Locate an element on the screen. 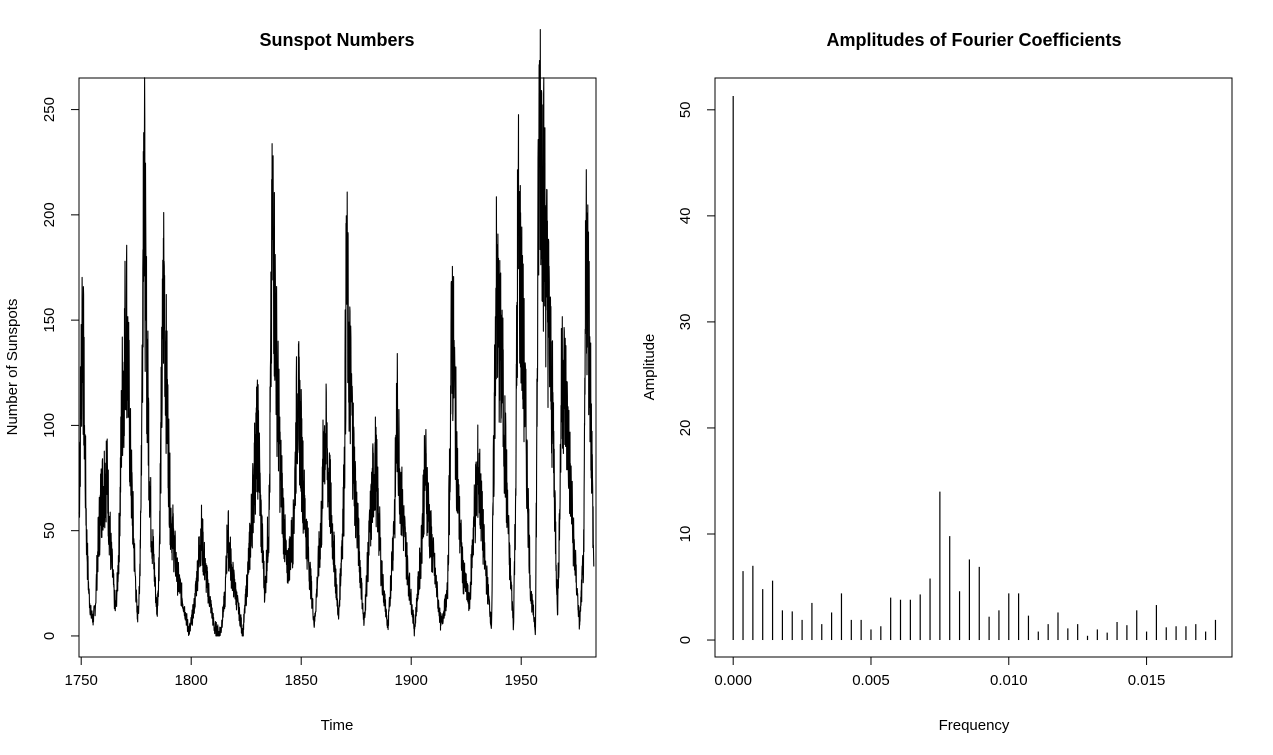  sunspot-y-tick-label: 200 is located at coordinates (49, 214).